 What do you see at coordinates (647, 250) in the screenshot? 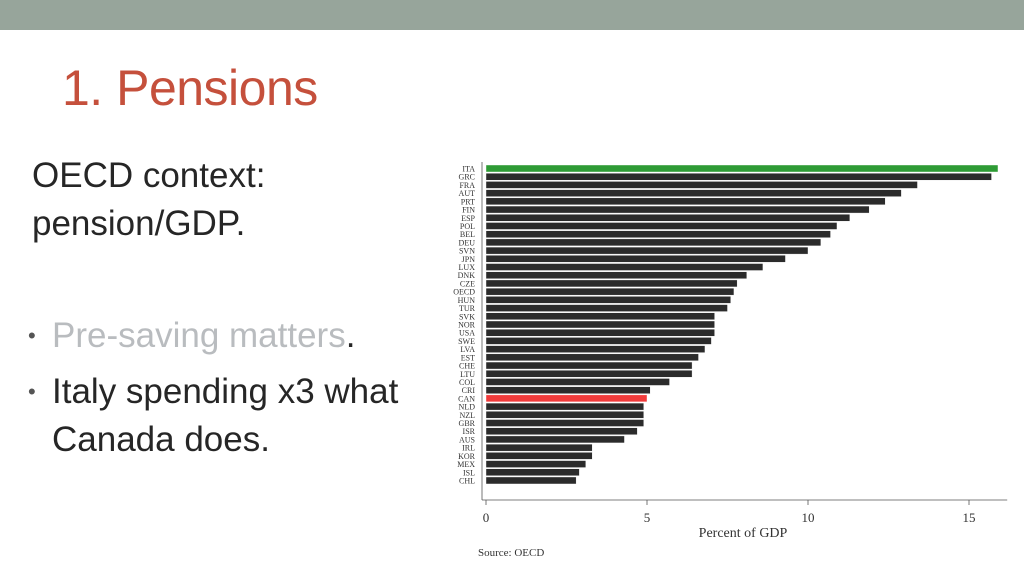
I see `bar-svn` at bounding box center [647, 250].